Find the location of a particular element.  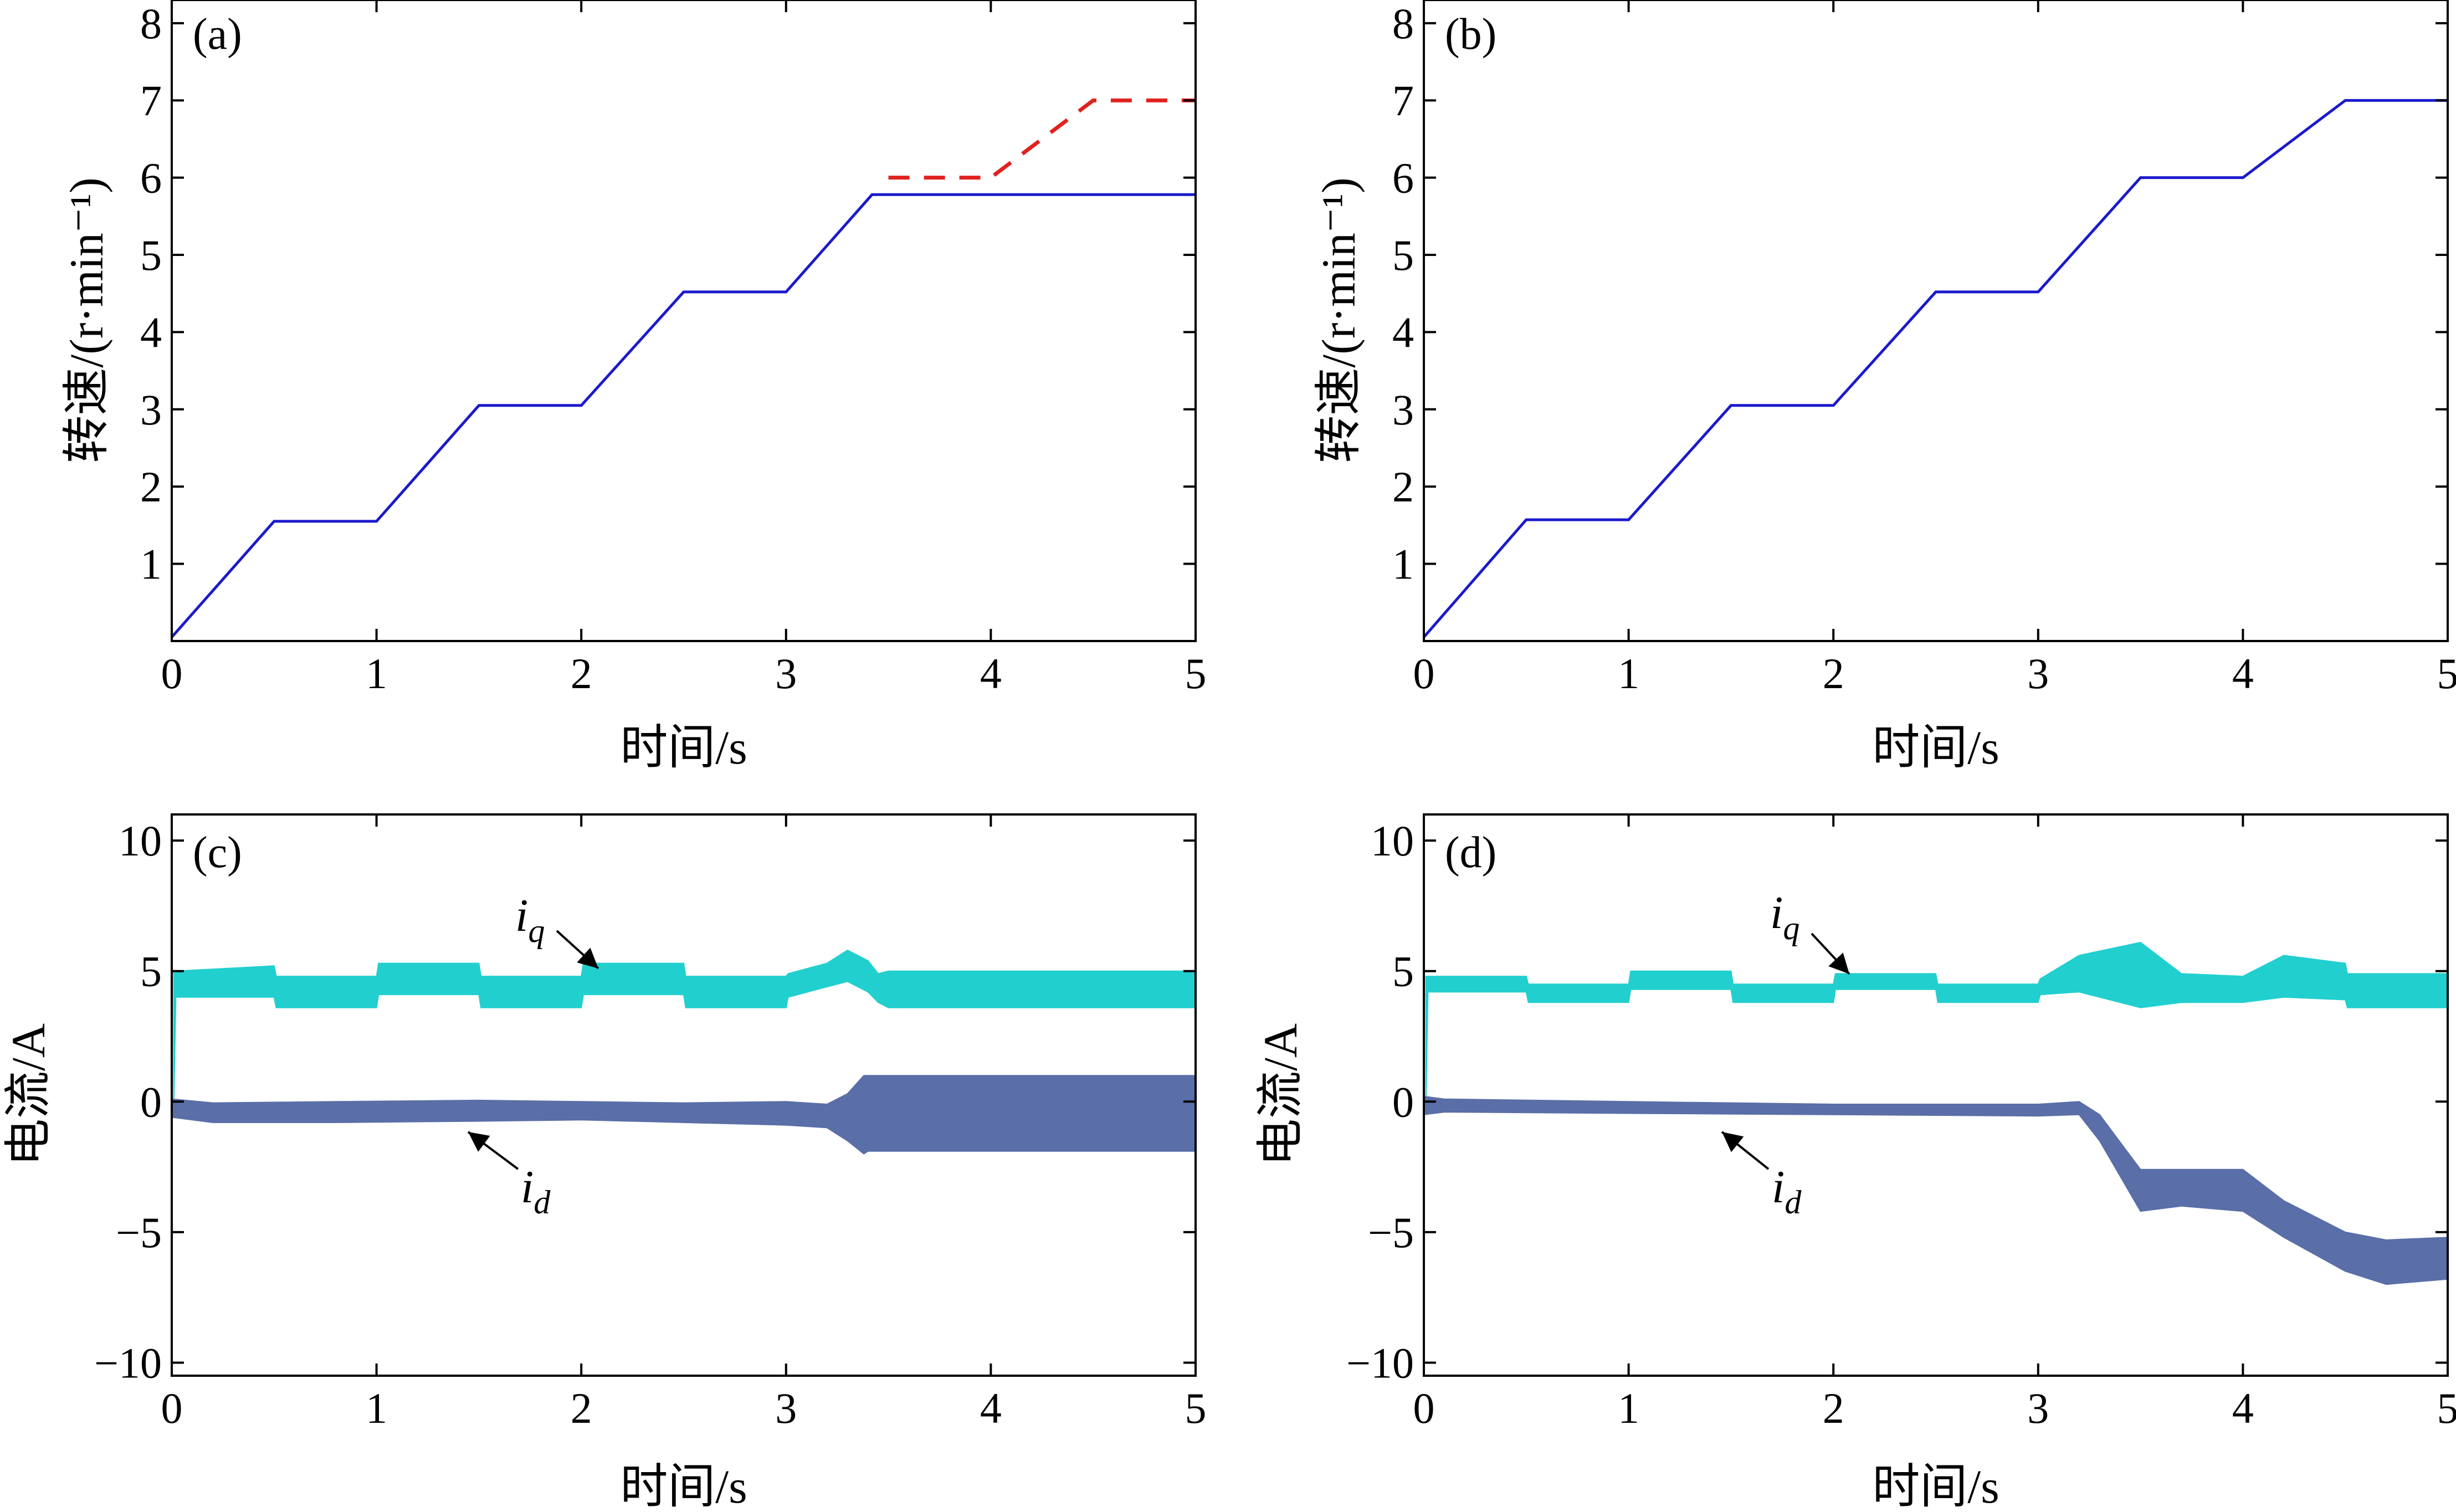

panel-d-iq-arrow is located at coordinates (1830, 954).